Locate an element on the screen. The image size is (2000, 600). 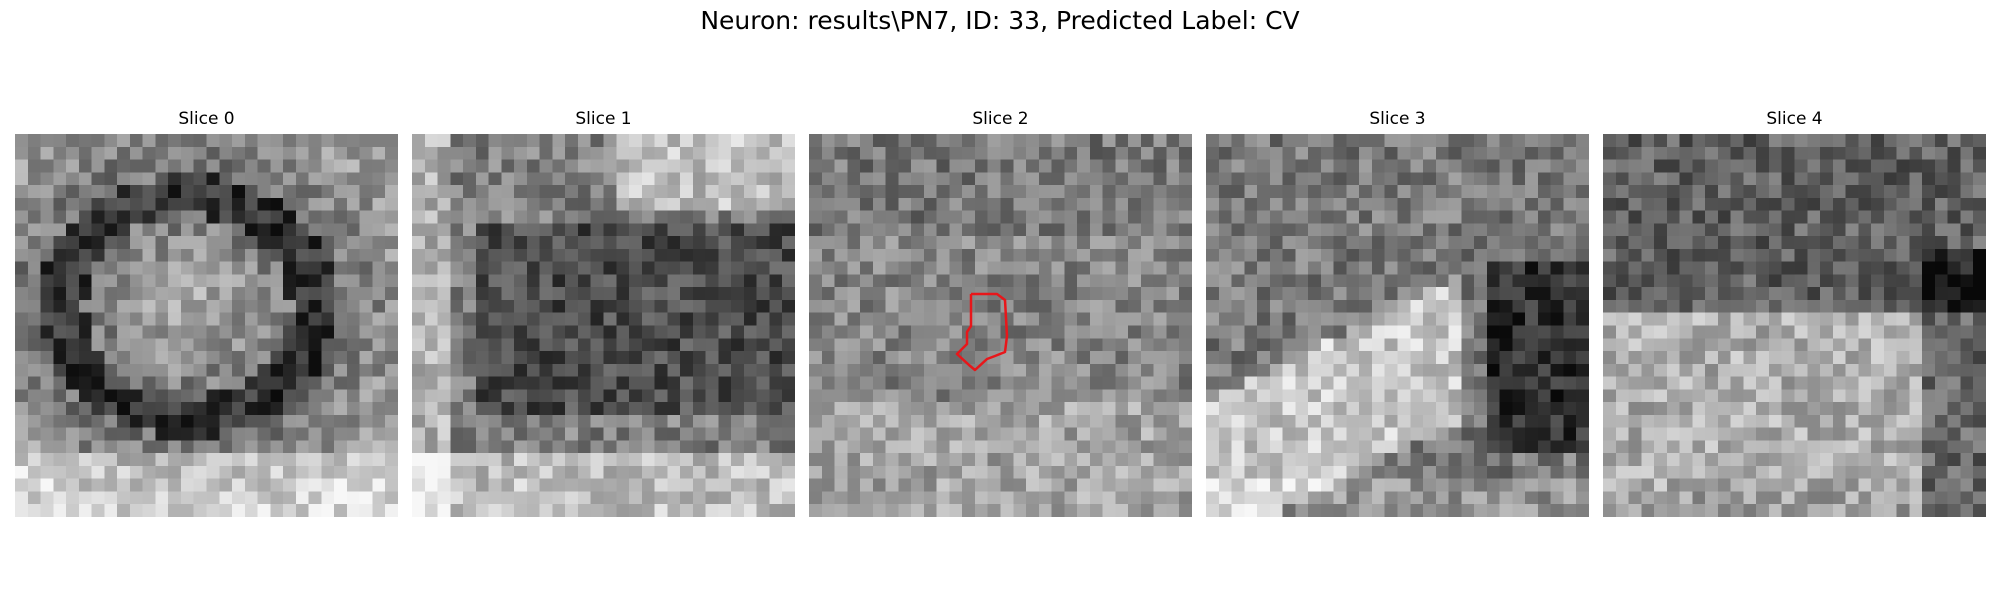
slice-panel-2: Slice 2 is located at coordinates (1000, 312).